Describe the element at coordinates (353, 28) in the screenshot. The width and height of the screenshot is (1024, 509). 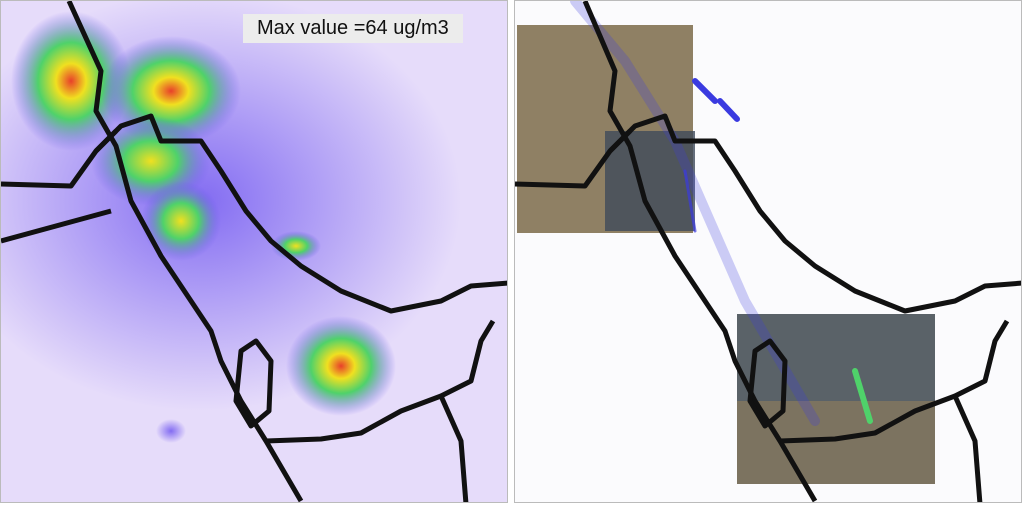
I see `max-value-annotation: Max value =64 ug/m3` at that location.